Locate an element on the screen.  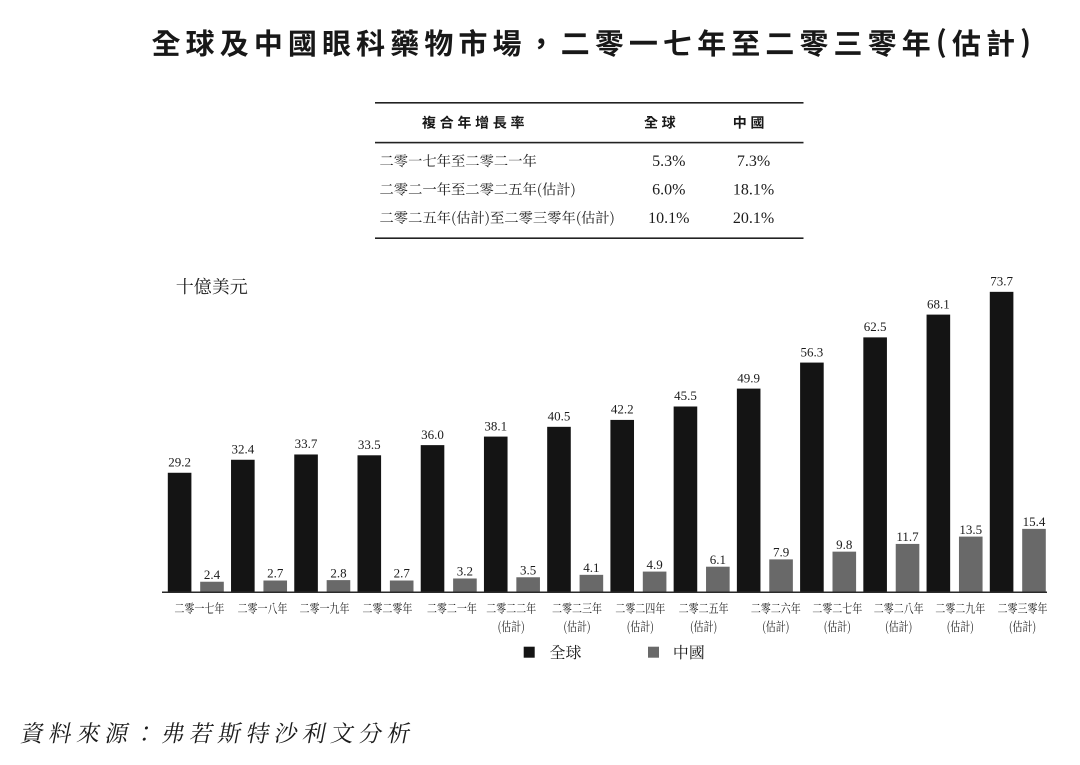
svg-text: 9.8 is located at coordinates (844, 544).